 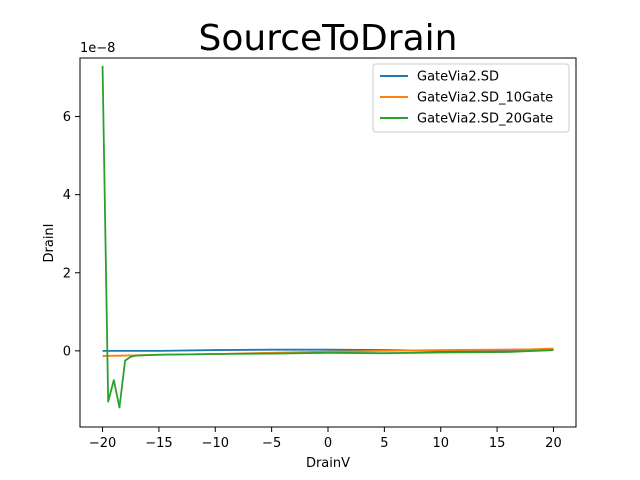 What do you see at coordinates (215, 443) in the screenshot?
I see `x-tick-label: −10` at bounding box center [215, 443].